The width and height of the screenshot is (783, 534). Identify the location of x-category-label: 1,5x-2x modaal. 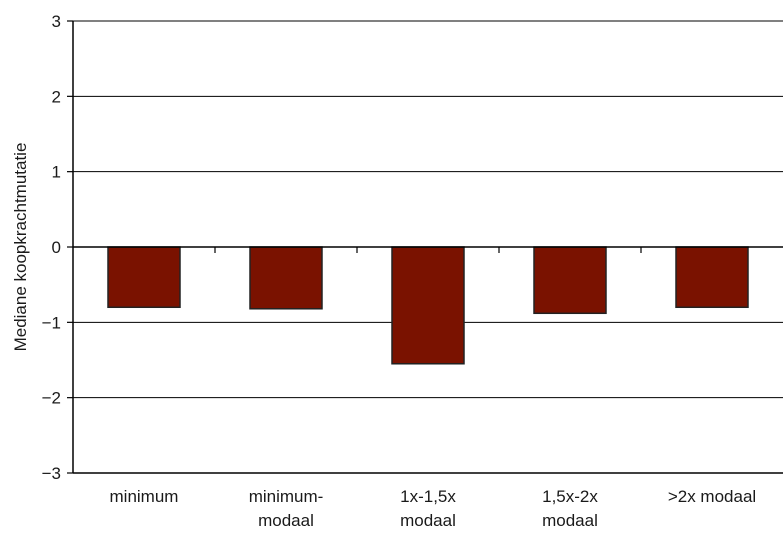
(570, 508).